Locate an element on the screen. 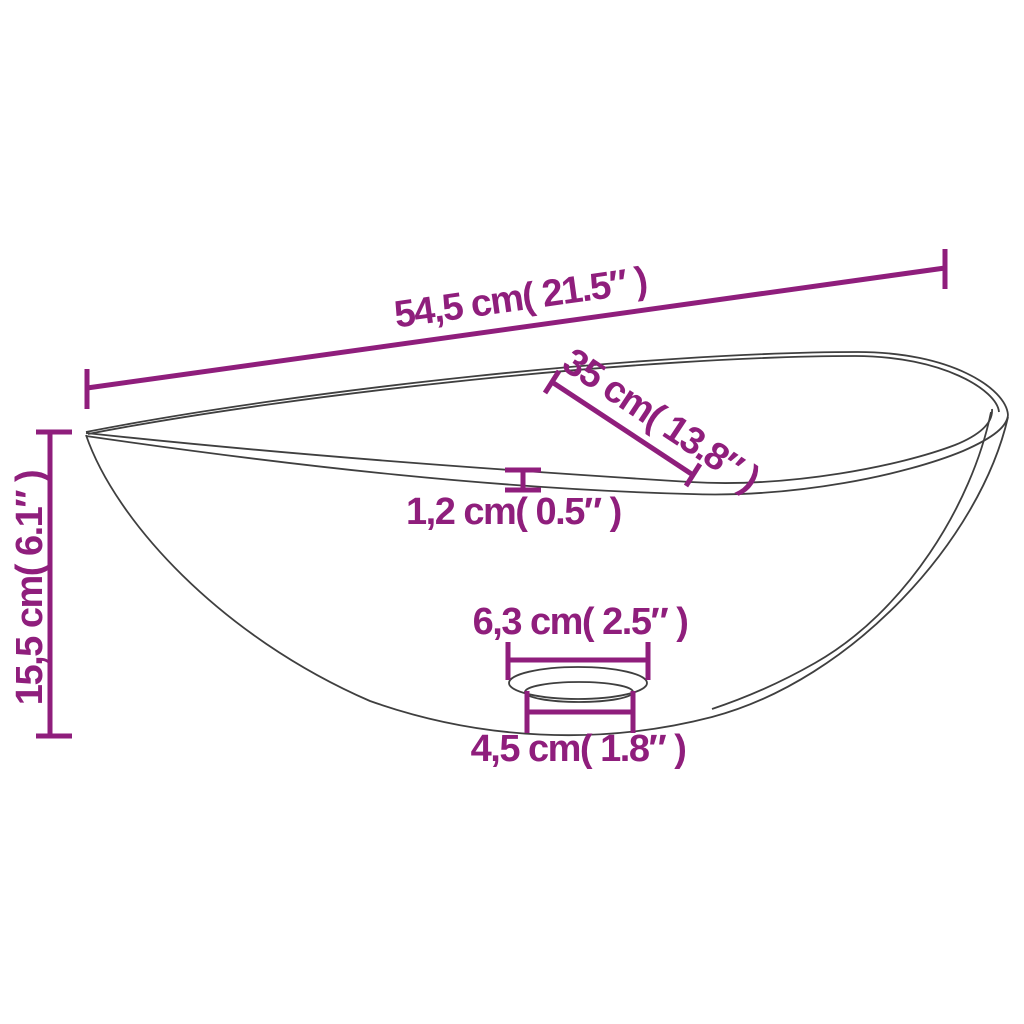 The image size is (1024, 1024). rim-far-outer-line is located at coordinates (547, 392).